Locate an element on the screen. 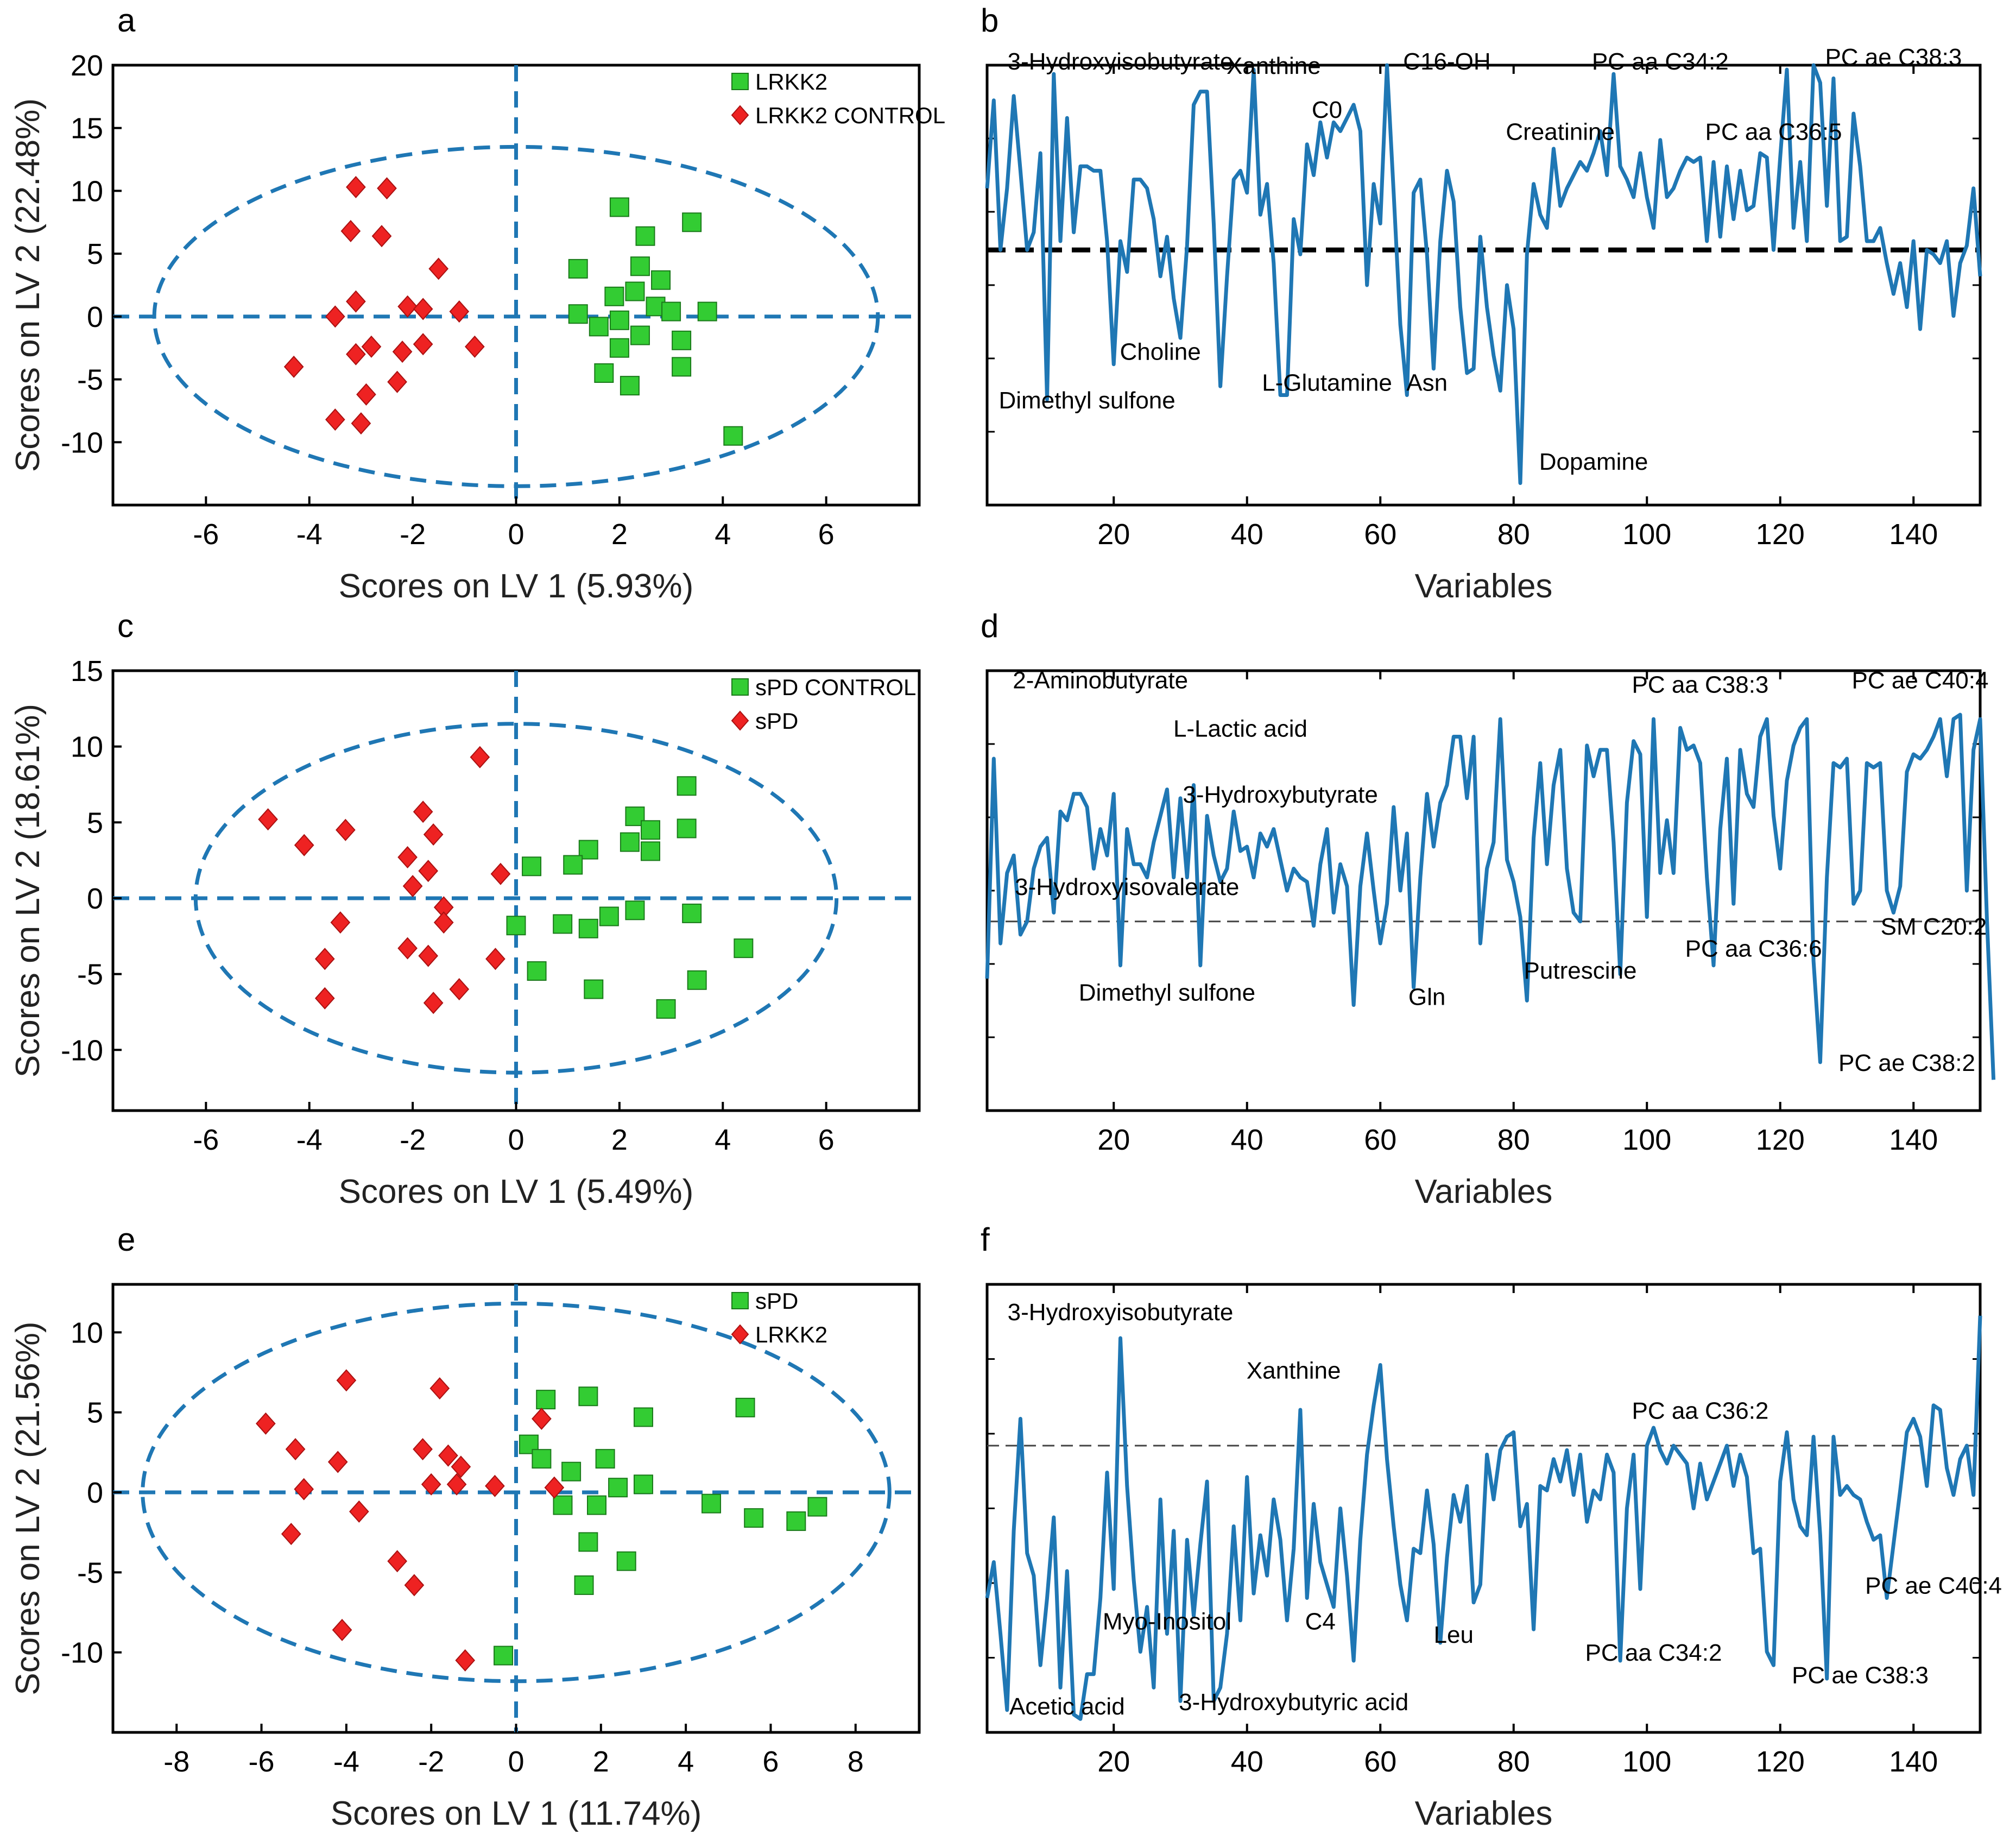  variable-annotation: PC ae C38:3 is located at coordinates (1893, 57).